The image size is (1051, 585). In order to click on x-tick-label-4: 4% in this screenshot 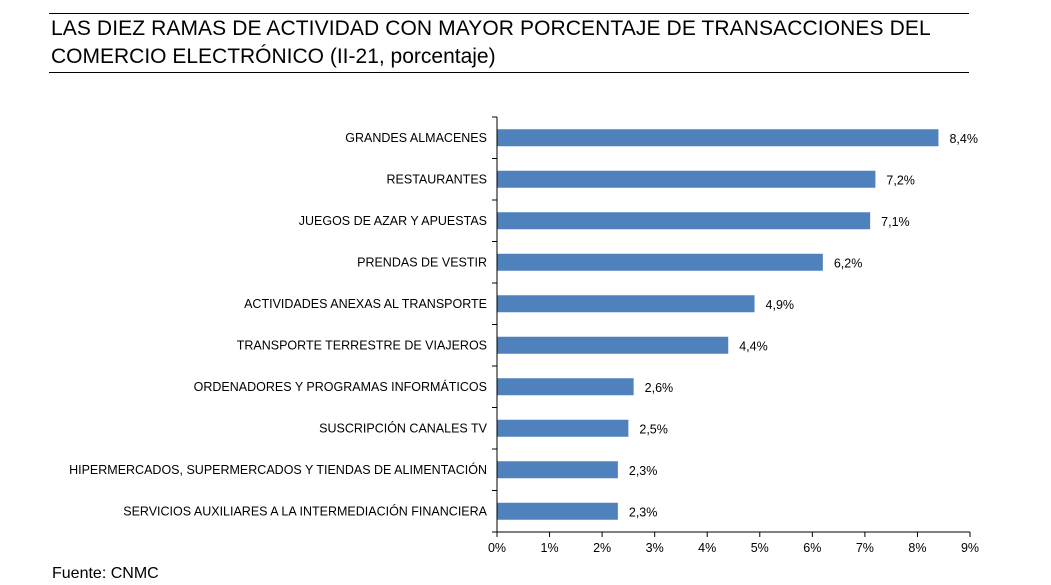, I will do `click(707, 548)`.